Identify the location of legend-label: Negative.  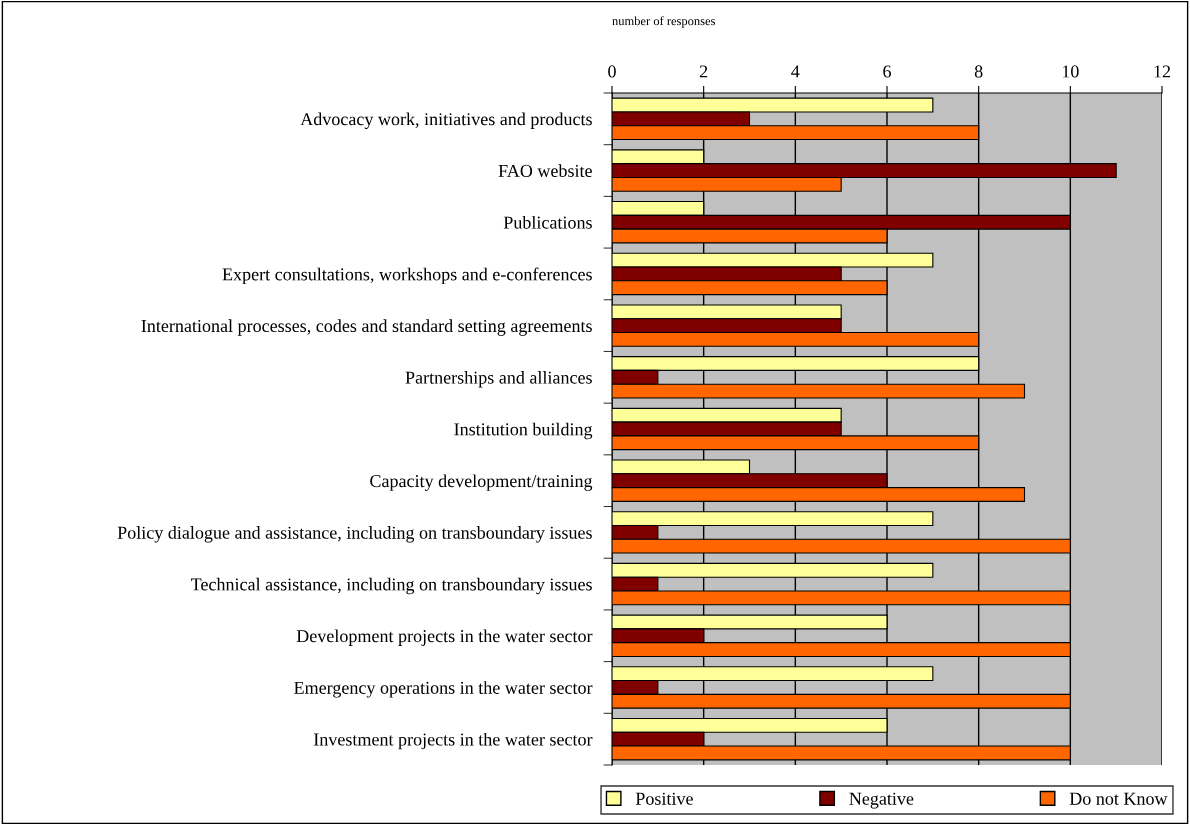
(881, 800).